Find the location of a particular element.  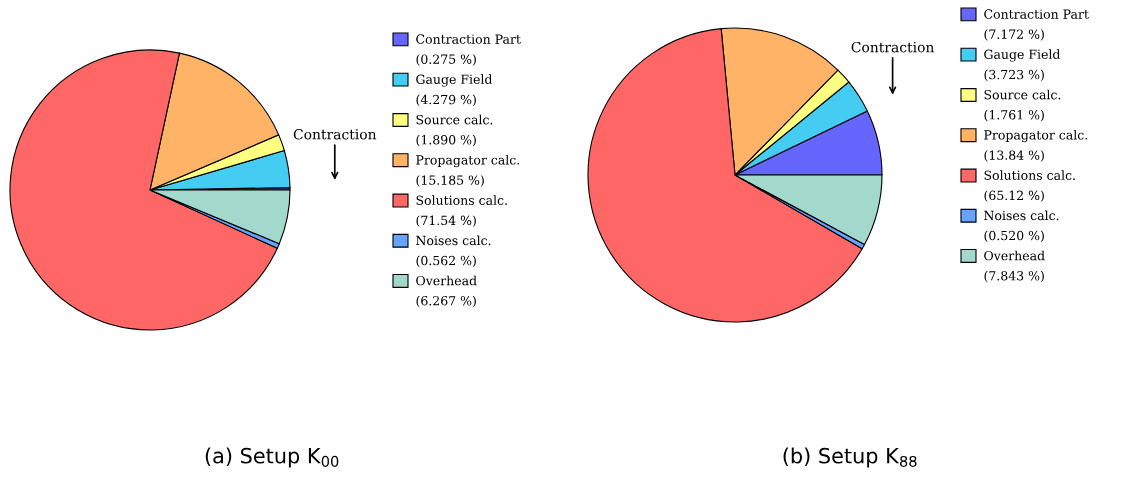

data-label: (1.761 %) is located at coordinates (1014, 115).